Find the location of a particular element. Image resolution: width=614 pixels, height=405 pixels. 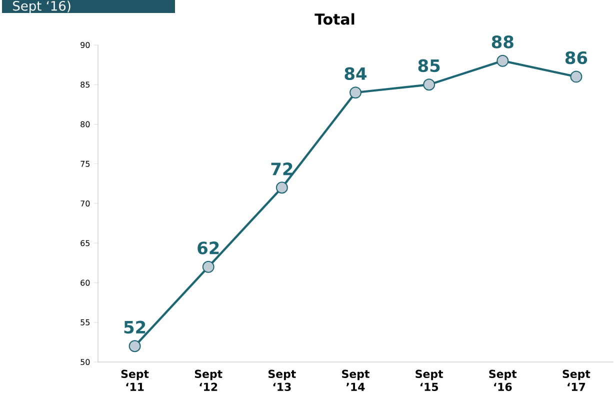

x-tick-label: Sept ‘16 is located at coordinates (503, 381).